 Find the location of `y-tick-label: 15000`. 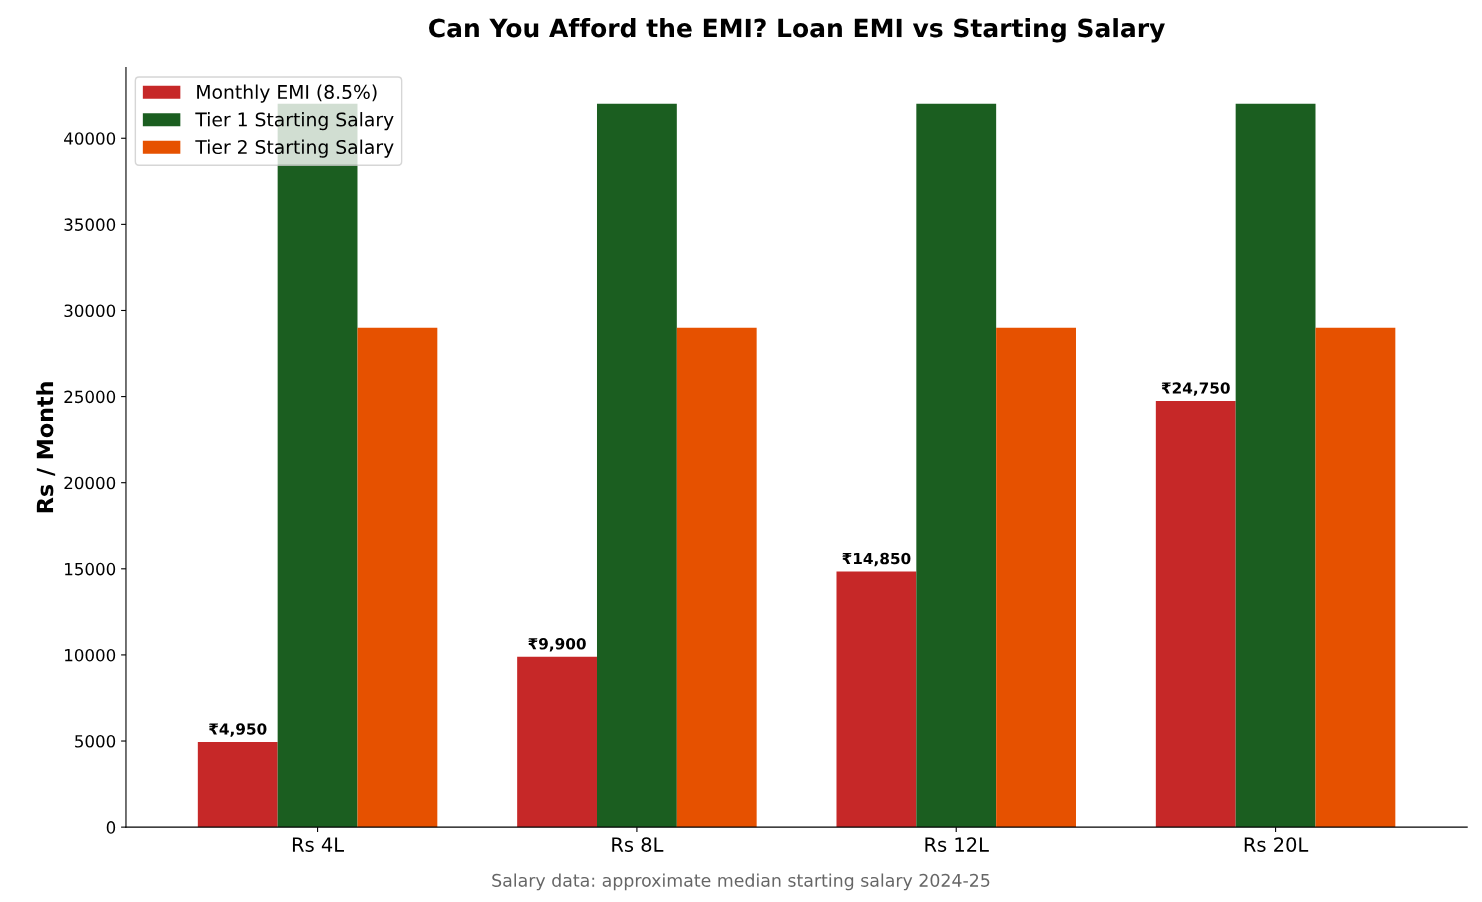

y-tick-label: 15000 is located at coordinates (90, 569).